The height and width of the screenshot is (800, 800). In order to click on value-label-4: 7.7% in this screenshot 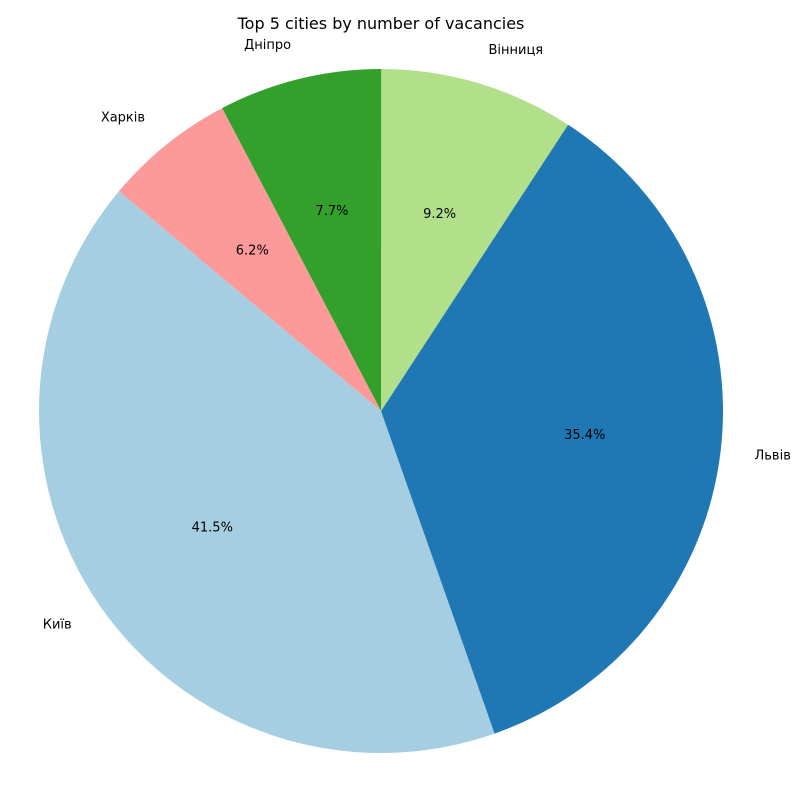, I will do `click(331, 211)`.